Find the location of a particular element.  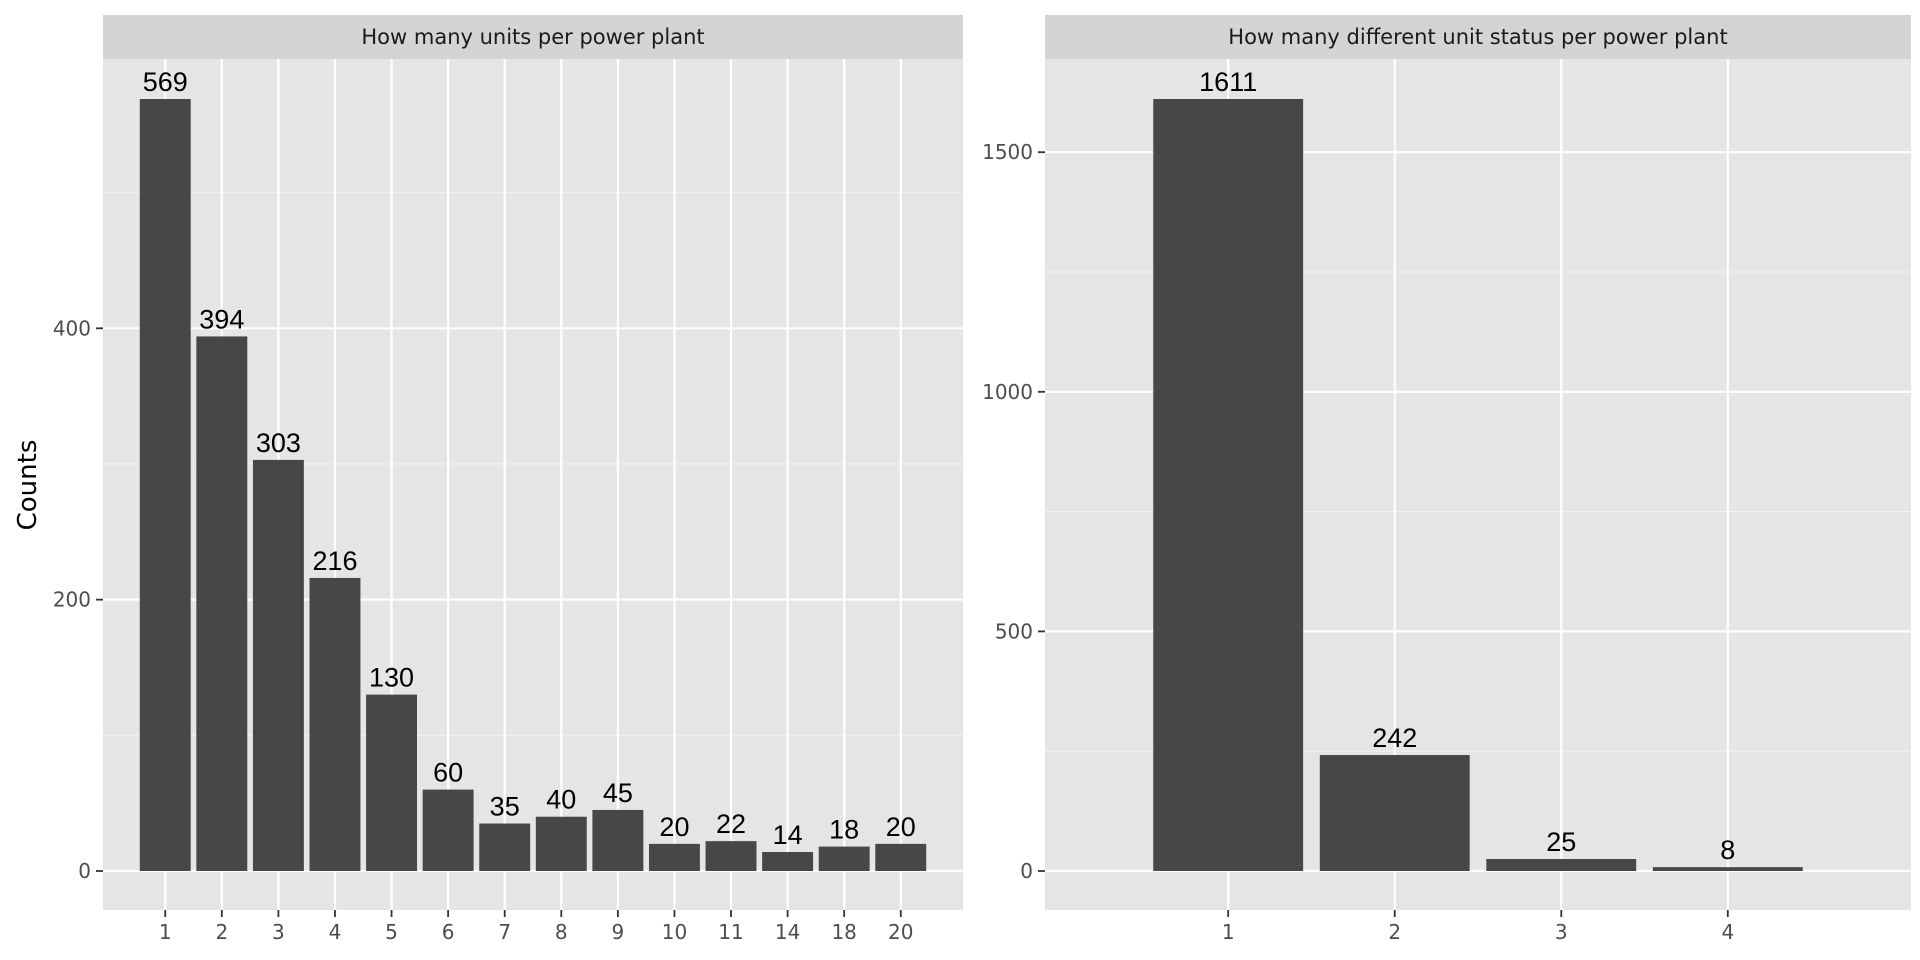

bar-value-label: 242 is located at coordinates (1394, 738).